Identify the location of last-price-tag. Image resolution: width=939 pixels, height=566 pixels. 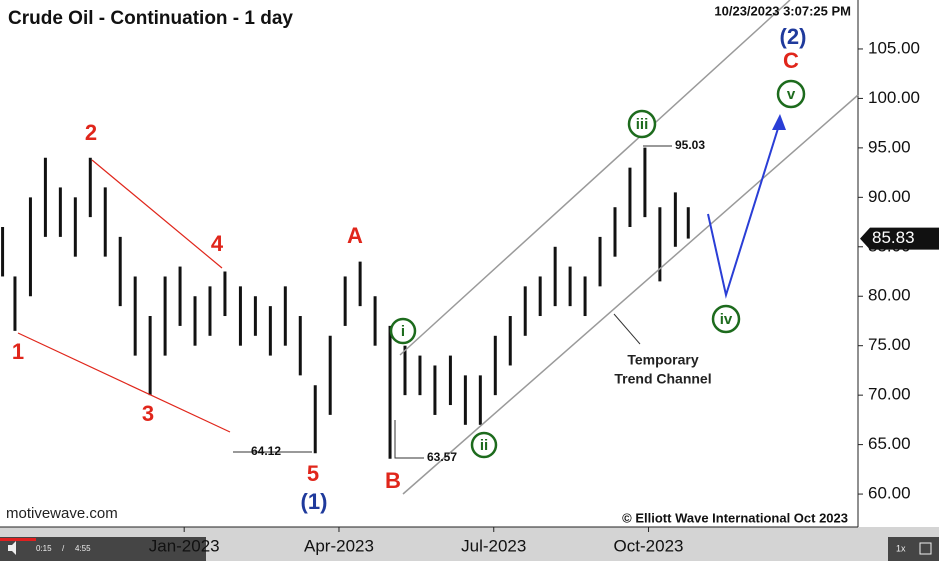
(899, 238).